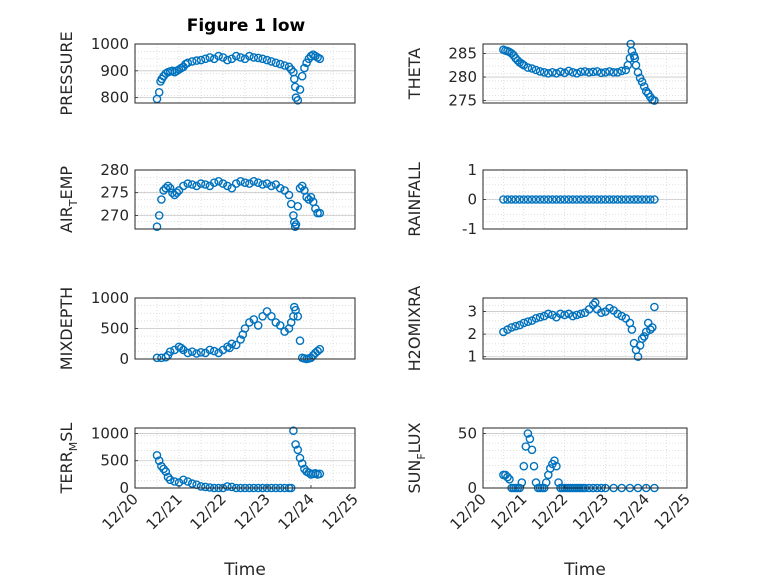 This screenshot has width=778, height=583. I want to click on y-axis-label: THETA, so click(414, 74).